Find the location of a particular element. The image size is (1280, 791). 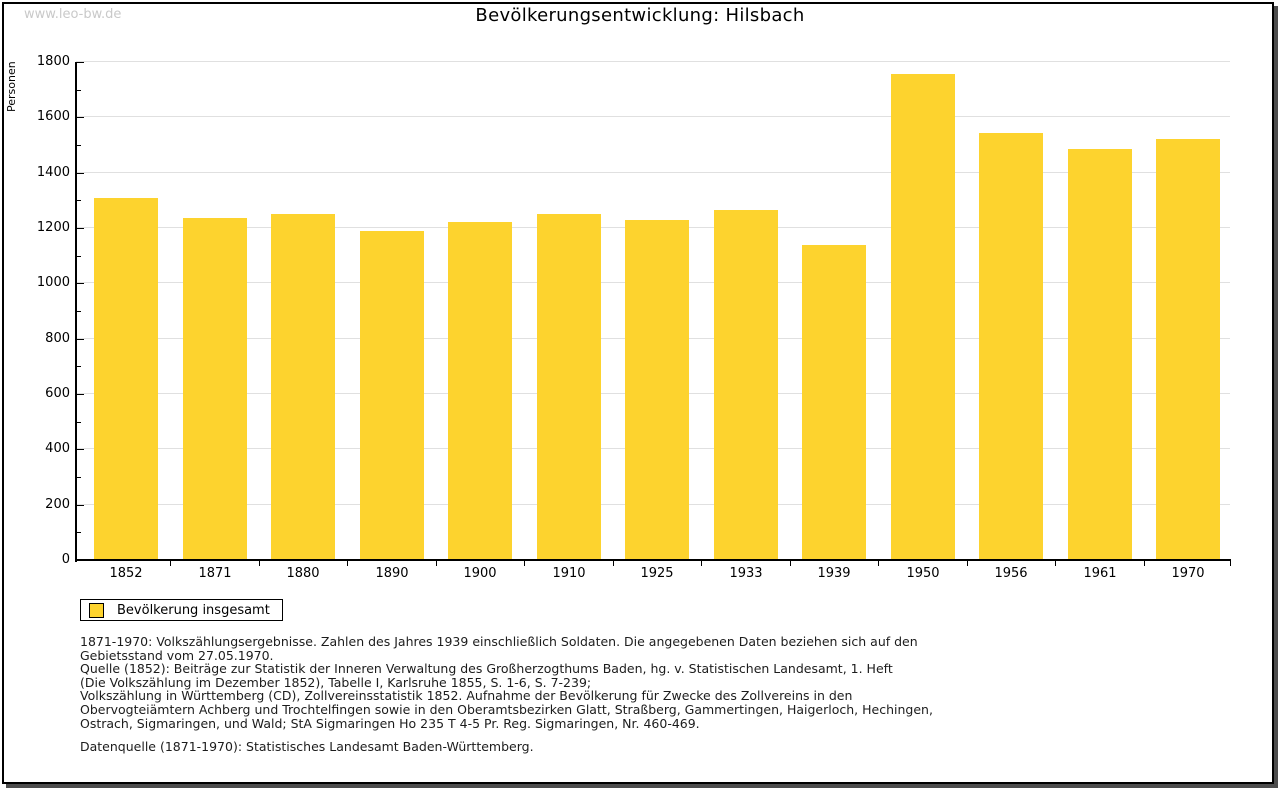

x-tick-label-1871: 1871 is located at coordinates (215, 573).